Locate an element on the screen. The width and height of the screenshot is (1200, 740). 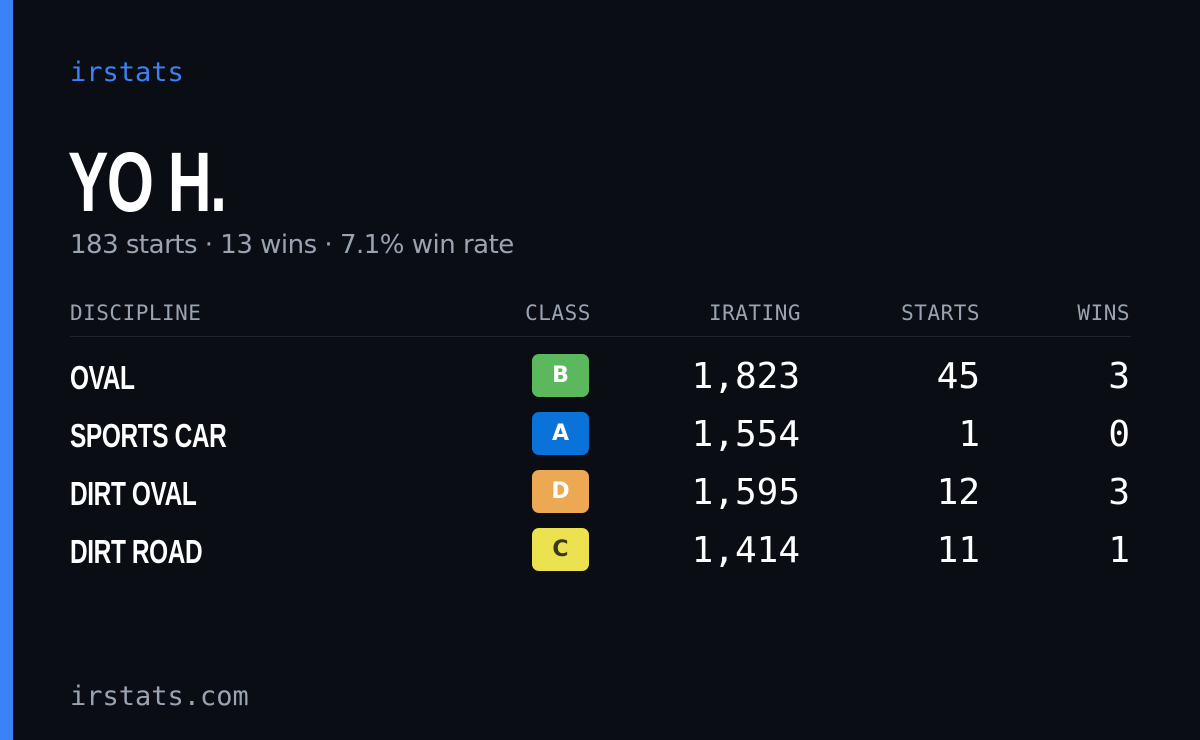
irating-value: 1,554 is located at coordinates (745, 434).